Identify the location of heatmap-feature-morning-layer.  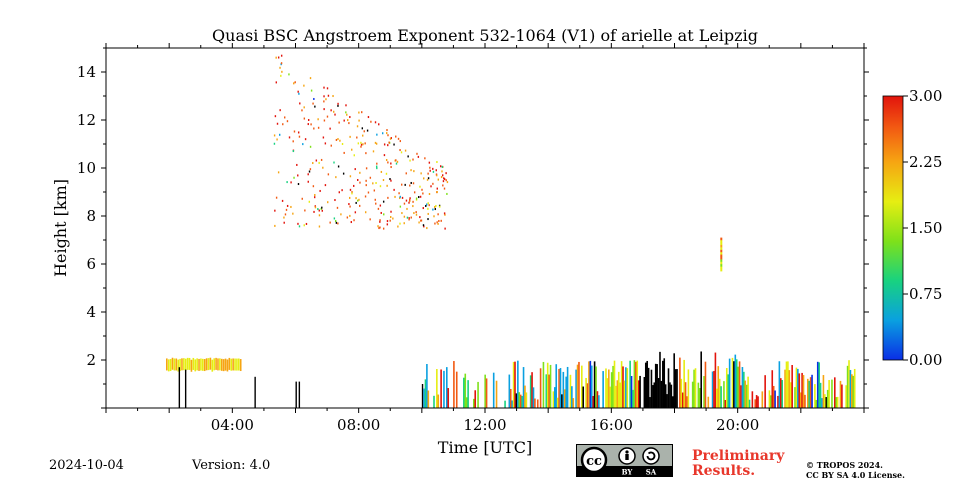
(295, 382).